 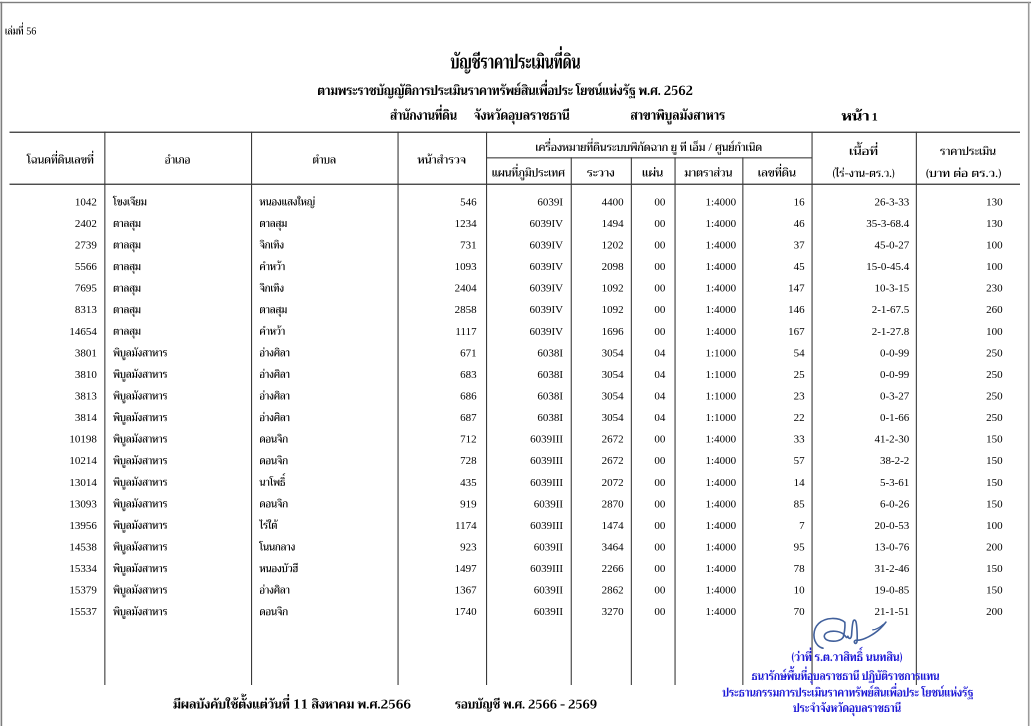 I want to click on svg-text: 3270, so click(x=613, y=612).